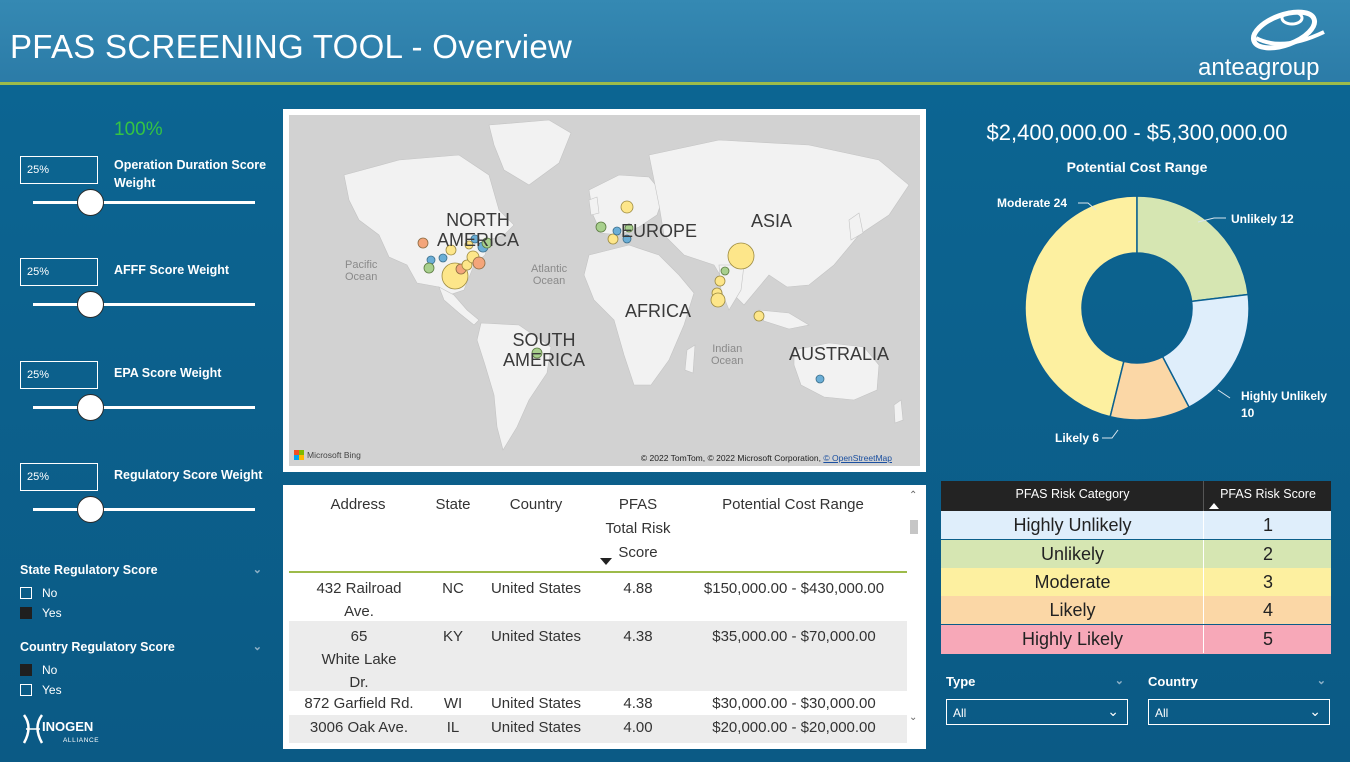 Image resolution: width=1350 pixels, height=762 pixels. I want to click on column-header-address: Address, so click(358, 504).